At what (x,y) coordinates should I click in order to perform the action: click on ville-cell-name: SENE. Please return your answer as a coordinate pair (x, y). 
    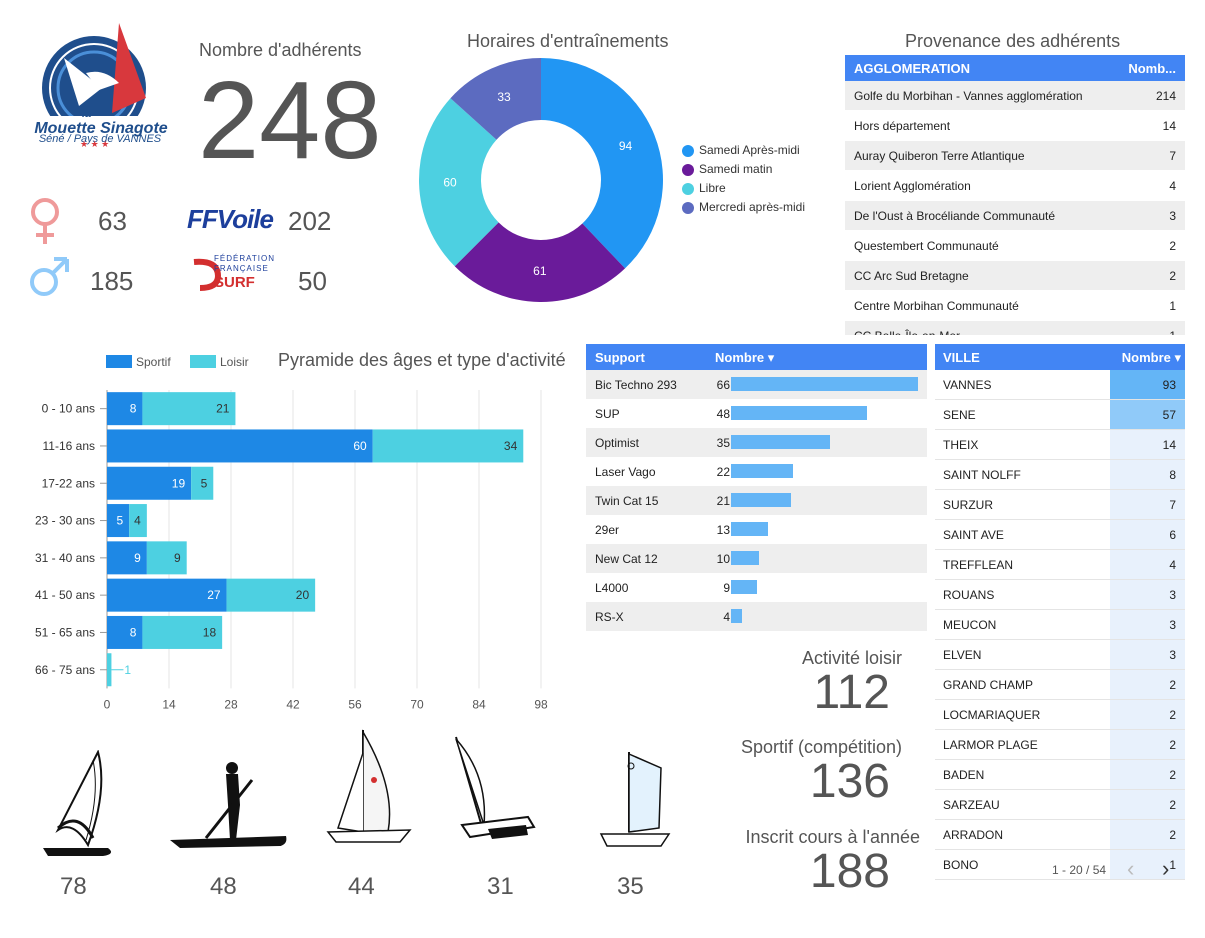
    Looking at the image, I should click on (959, 415).